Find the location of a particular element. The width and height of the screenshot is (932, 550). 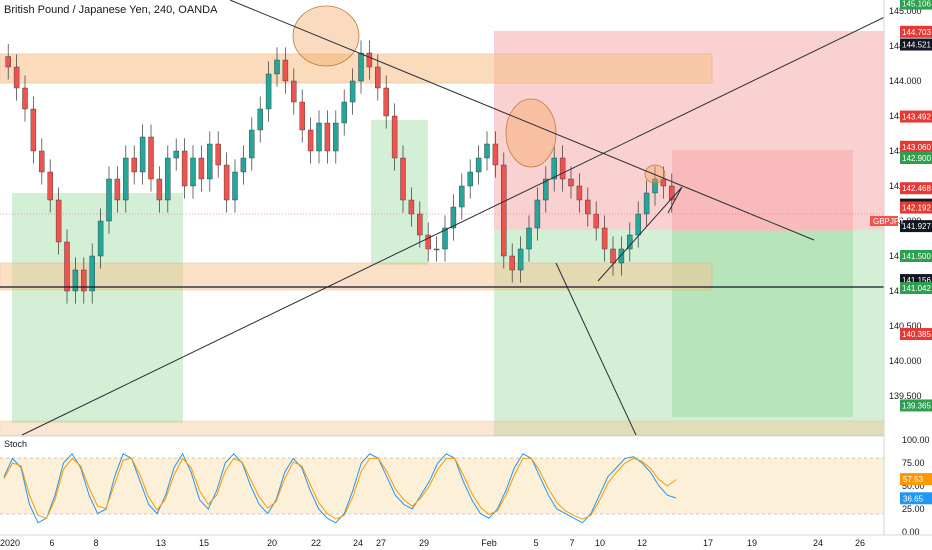

x-tick-label: 5 is located at coordinates (535, 543).